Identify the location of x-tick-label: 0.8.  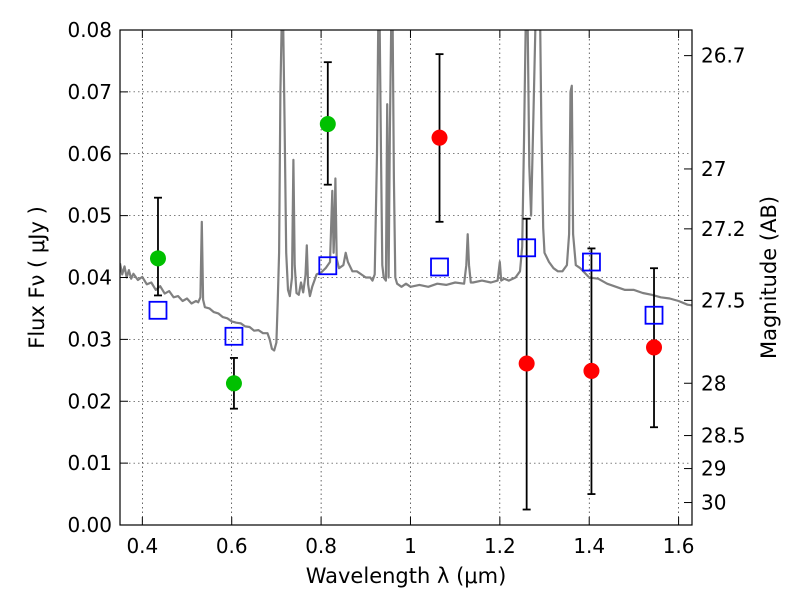
(321, 546).